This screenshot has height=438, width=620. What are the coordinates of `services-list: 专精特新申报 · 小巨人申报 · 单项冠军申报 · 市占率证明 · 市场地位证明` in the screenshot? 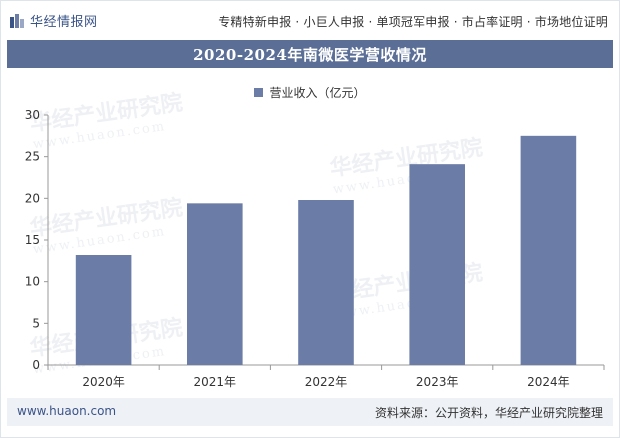 It's located at (413, 22).